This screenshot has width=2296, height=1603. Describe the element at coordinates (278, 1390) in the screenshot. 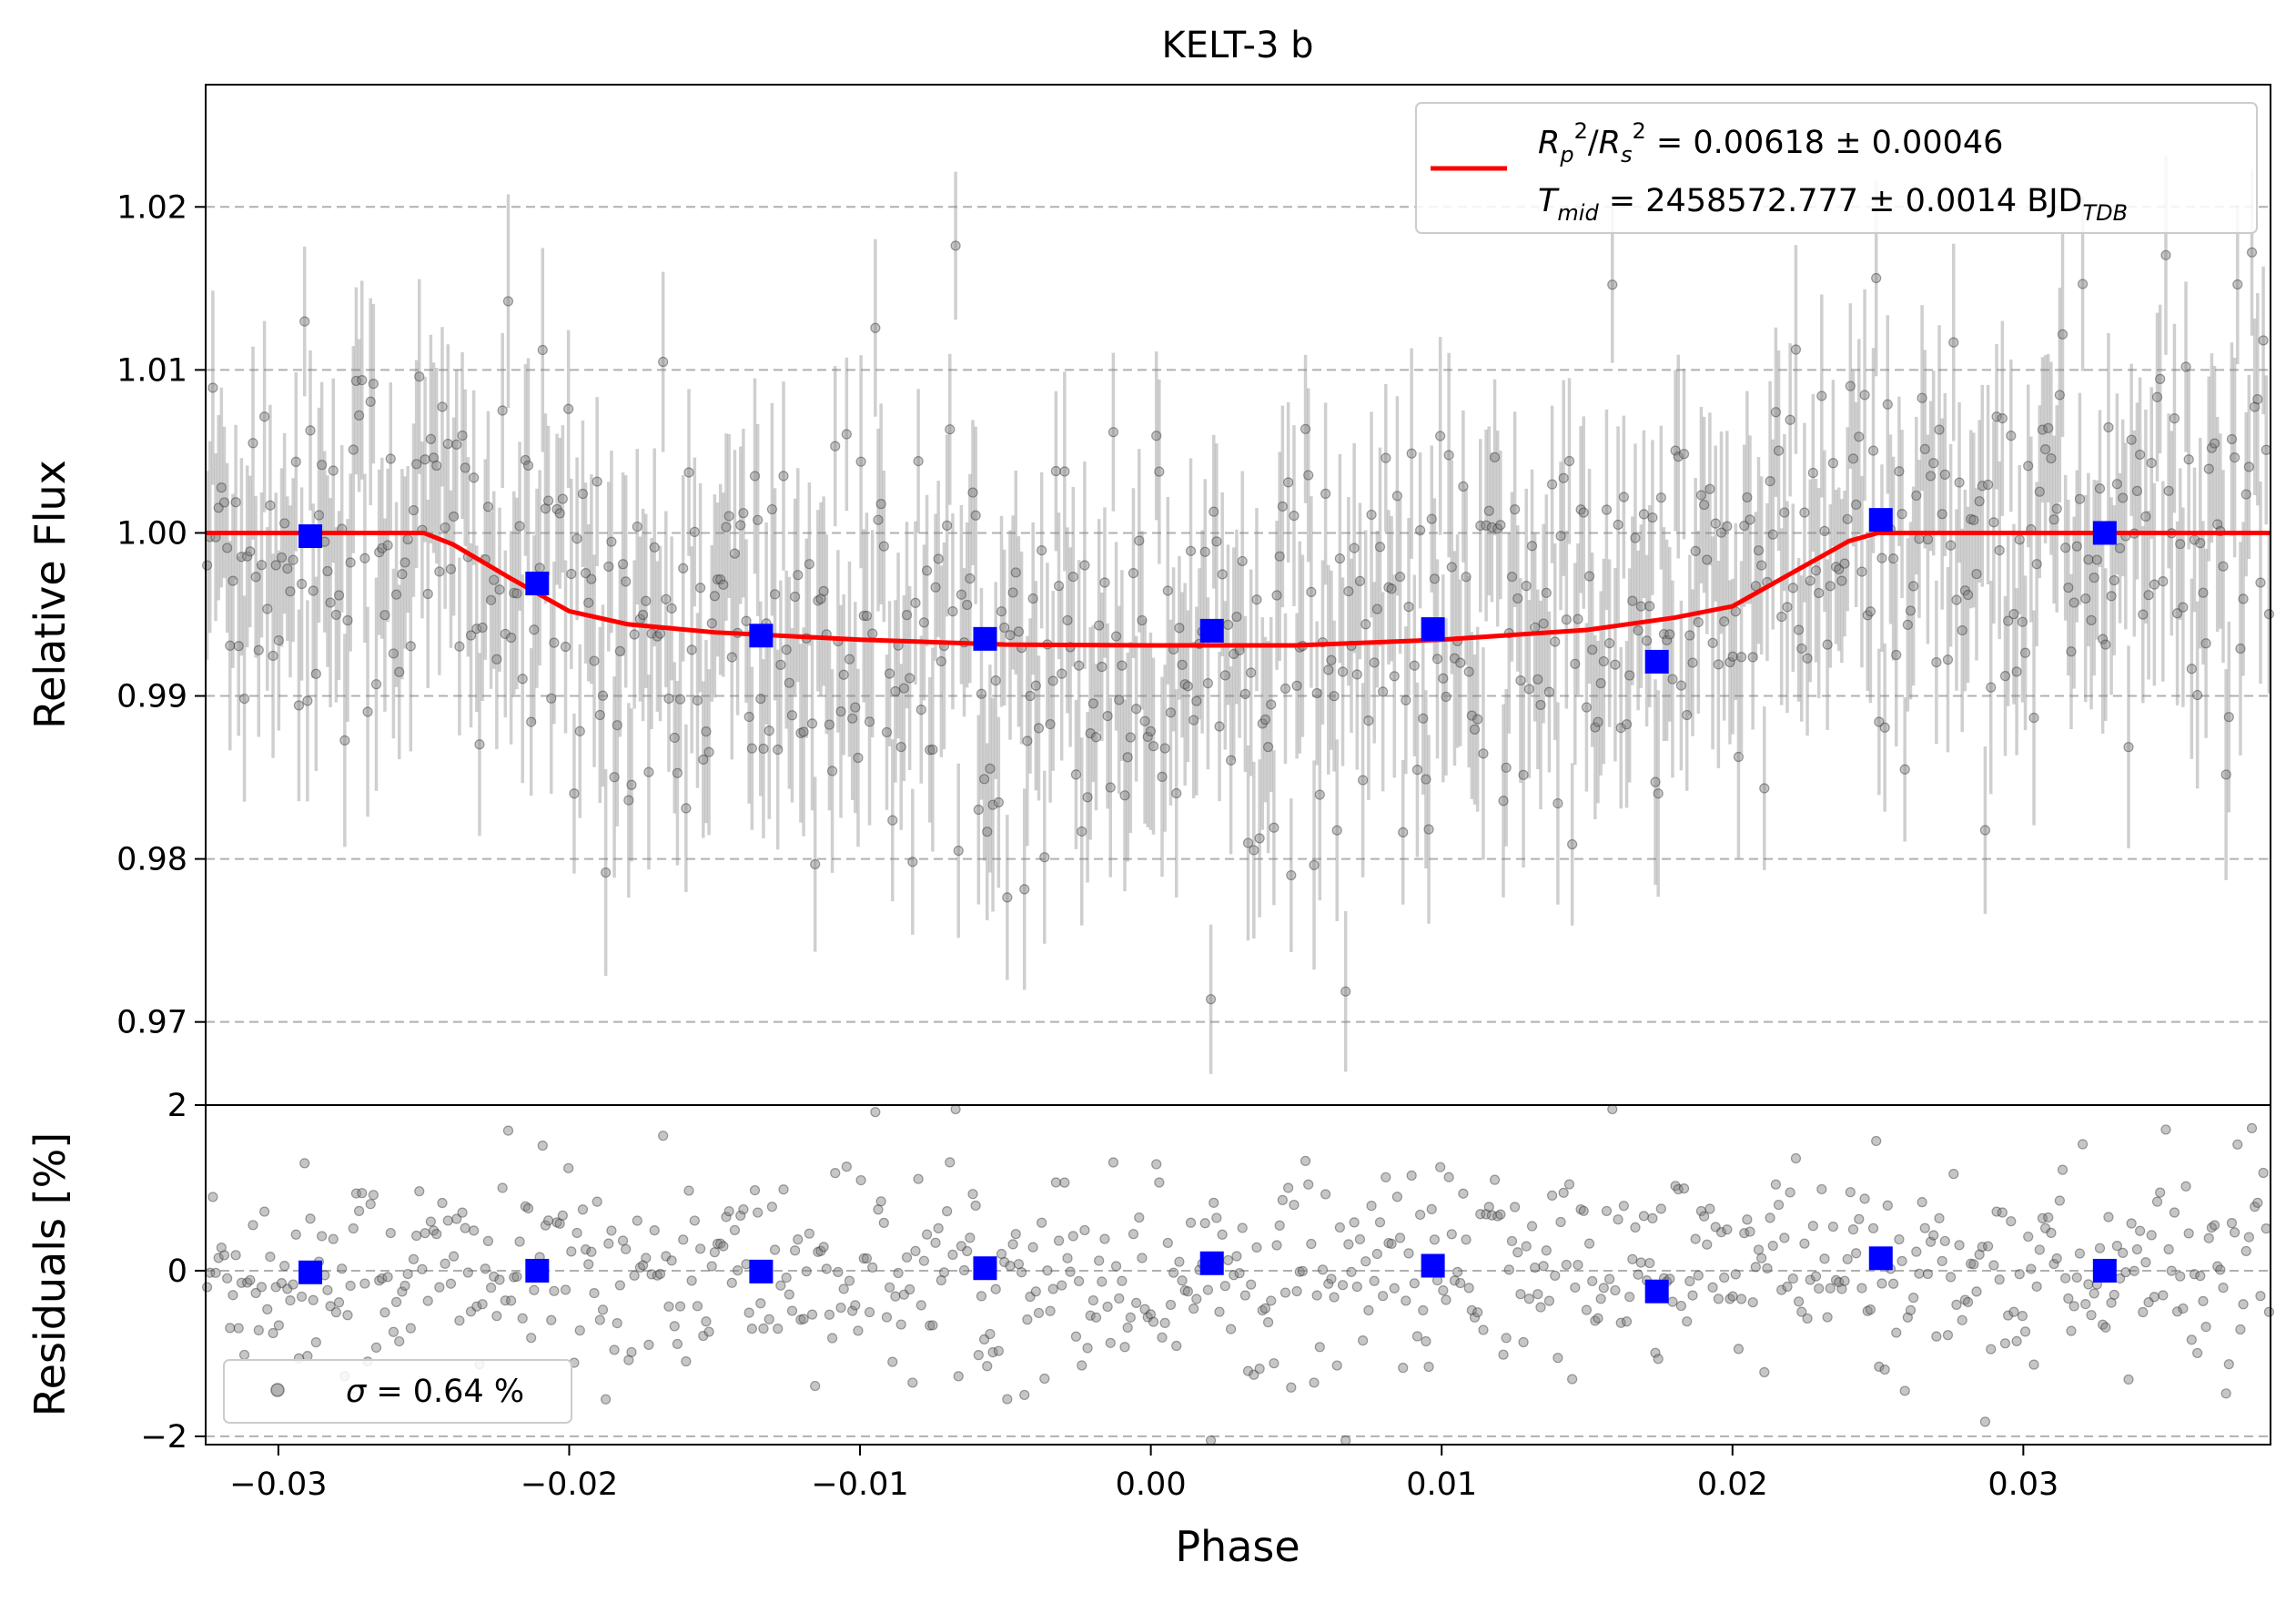

I see `legend-residual-swatch` at that location.